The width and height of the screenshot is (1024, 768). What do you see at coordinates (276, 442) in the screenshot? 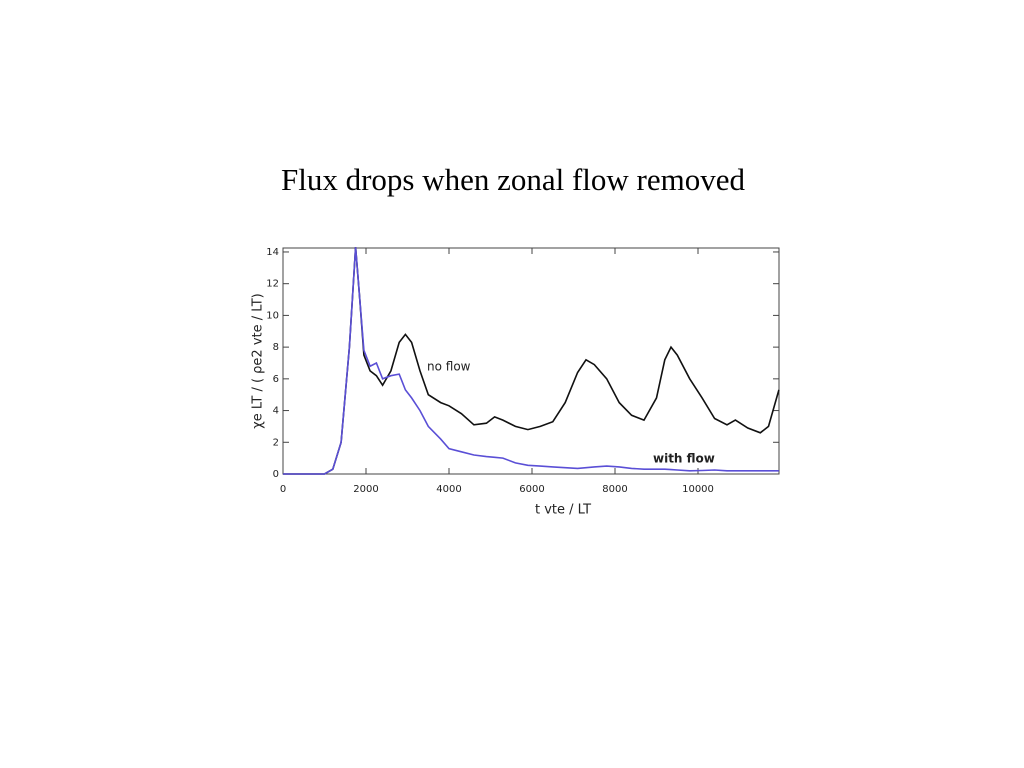
I see `y-tick-label: 2` at bounding box center [276, 442].